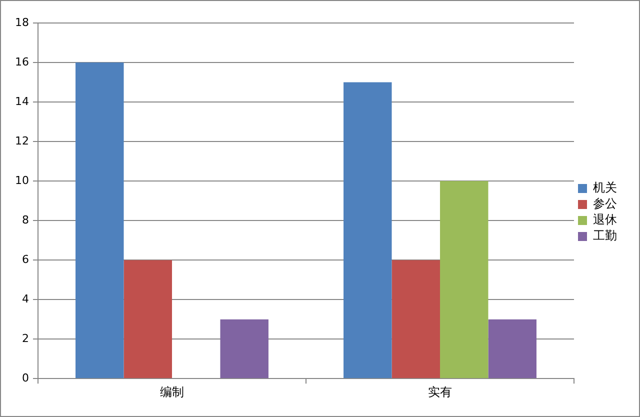 The height and width of the screenshot is (417, 640). What do you see at coordinates (25, 377) in the screenshot?
I see `y-tick-label: 0` at bounding box center [25, 377].